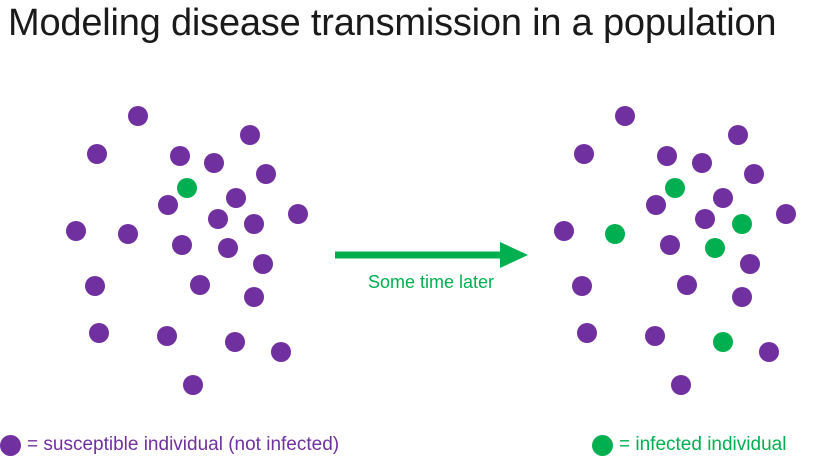 The height and width of the screenshot is (458, 821). What do you see at coordinates (602, 445) in the screenshot?
I see `infected-dot-icon` at bounding box center [602, 445].